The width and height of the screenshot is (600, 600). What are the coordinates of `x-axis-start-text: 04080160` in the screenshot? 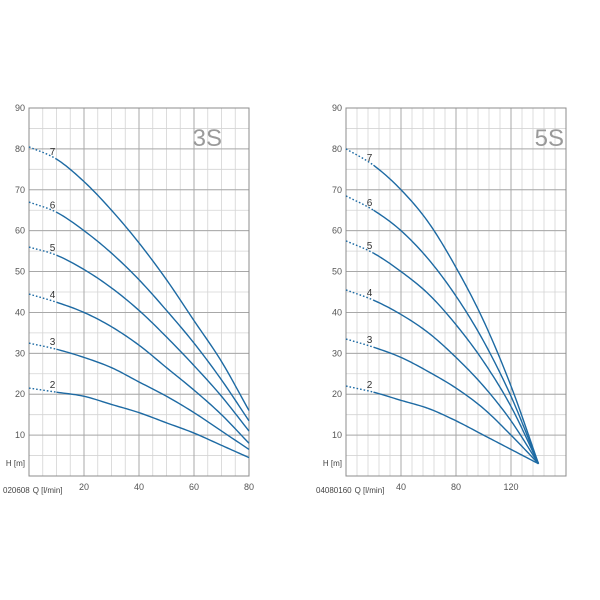 It's located at (334, 490).